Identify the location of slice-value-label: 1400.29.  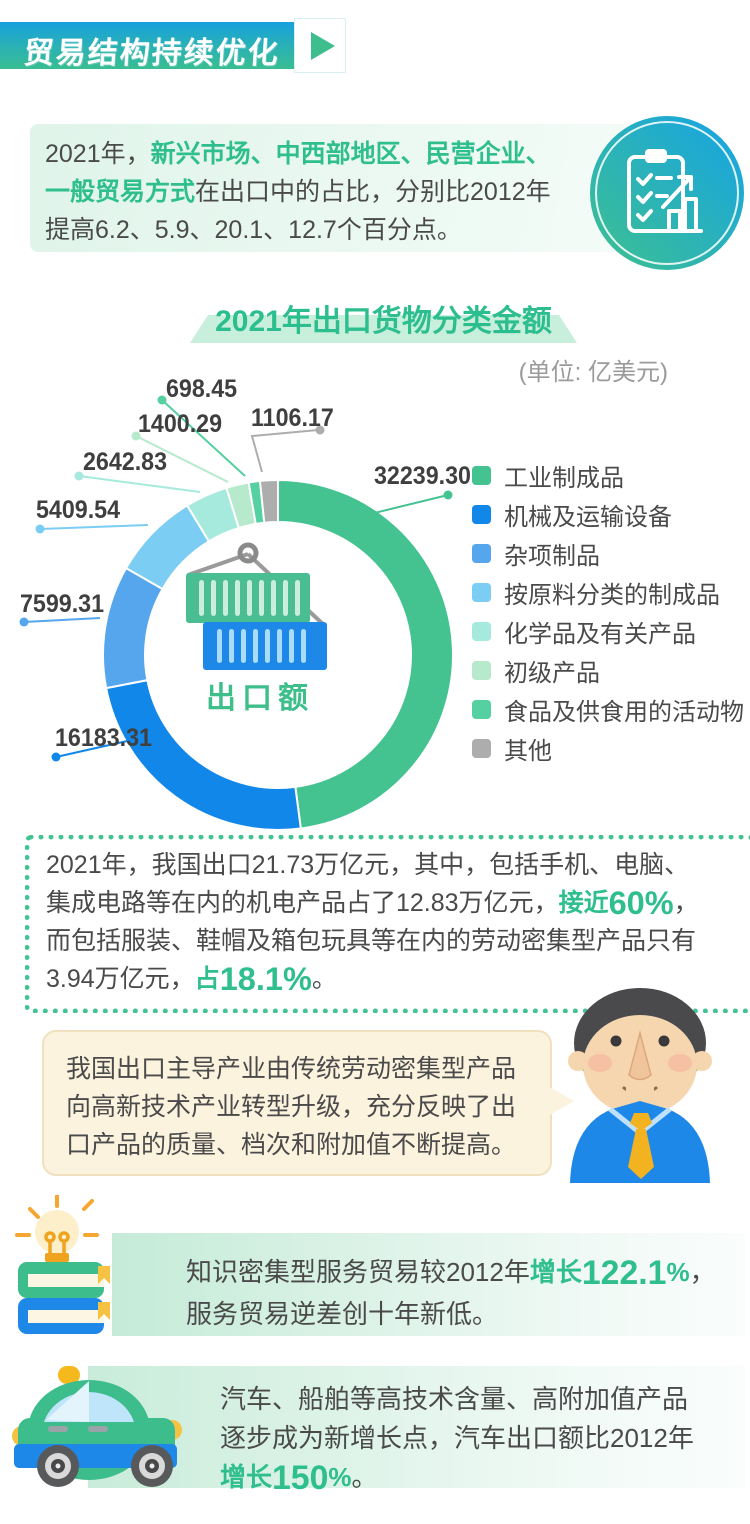
(180, 424).